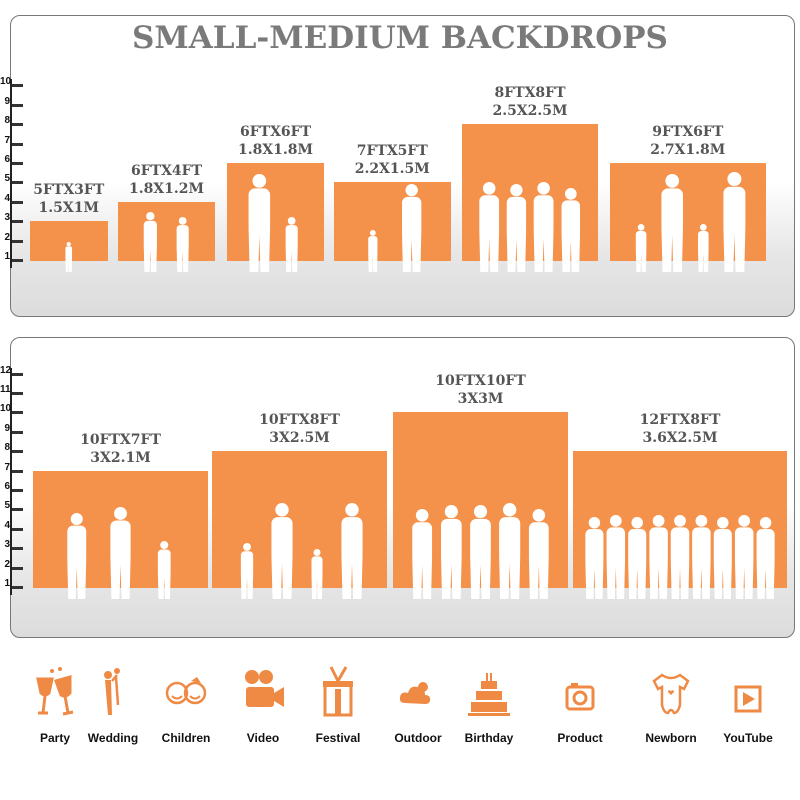  I want to click on use-case-label: Children, so click(186, 738).